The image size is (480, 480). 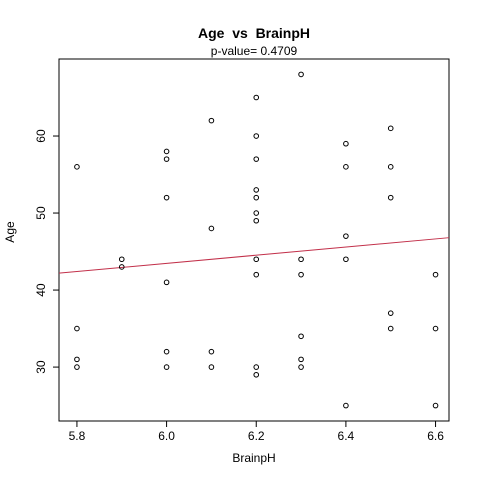 What do you see at coordinates (46, 251) in the screenshot?
I see `y-axis: 30 40 50 60` at bounding box center [46, 251].